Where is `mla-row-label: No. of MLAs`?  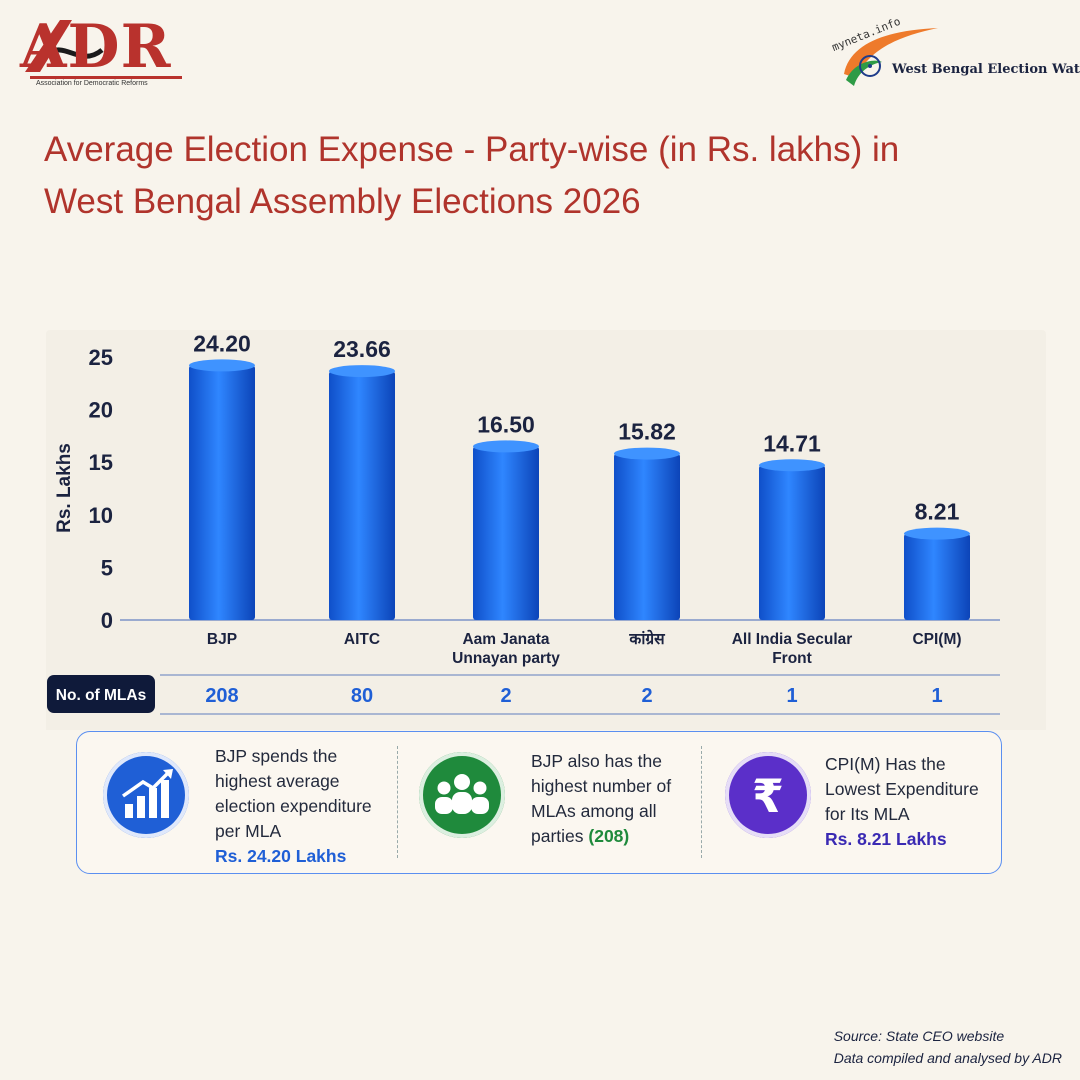 mla-row-label: No. of MLAs is located at coordinates (101, 695).